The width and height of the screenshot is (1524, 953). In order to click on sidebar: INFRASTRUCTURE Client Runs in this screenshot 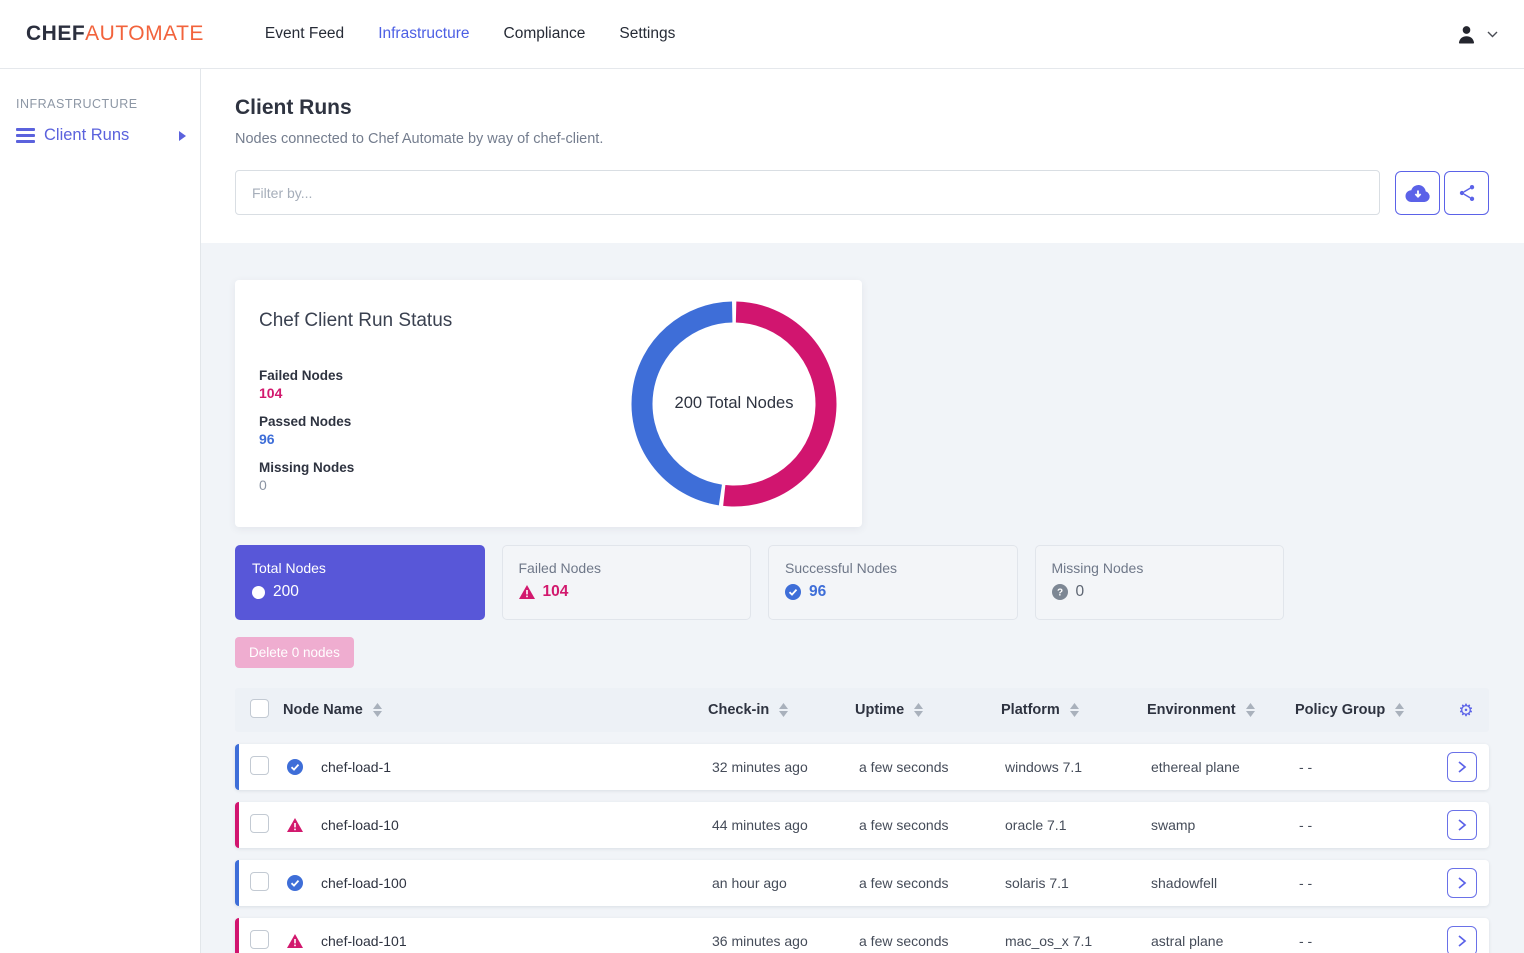, I will do `click(100, 511)`.